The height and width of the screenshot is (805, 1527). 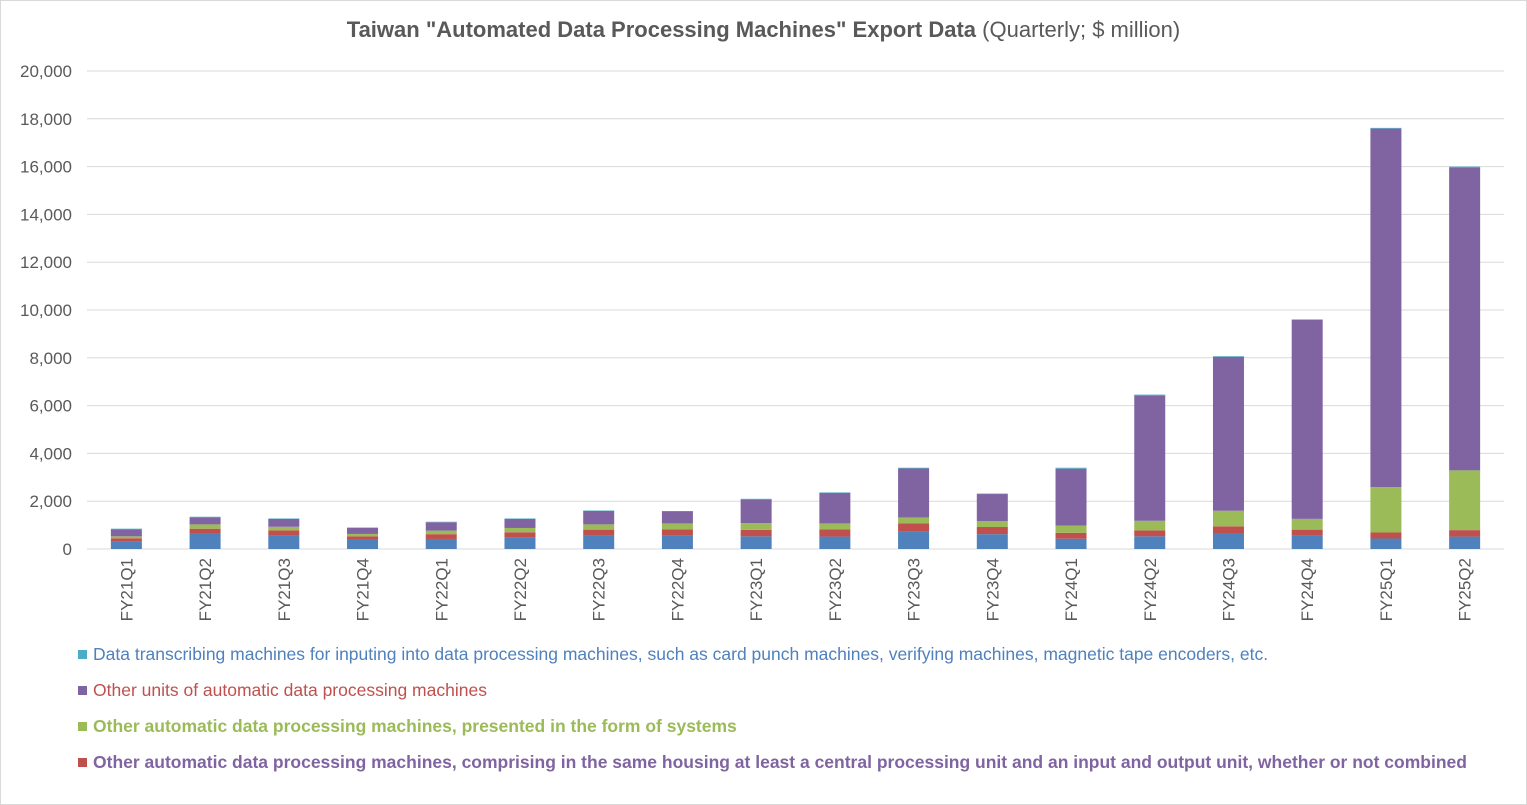 What do you see at coordinates (756, 589) in the screenshot?
I see `x-tick-label: FY23Q1` at bounding box center [756, 589].